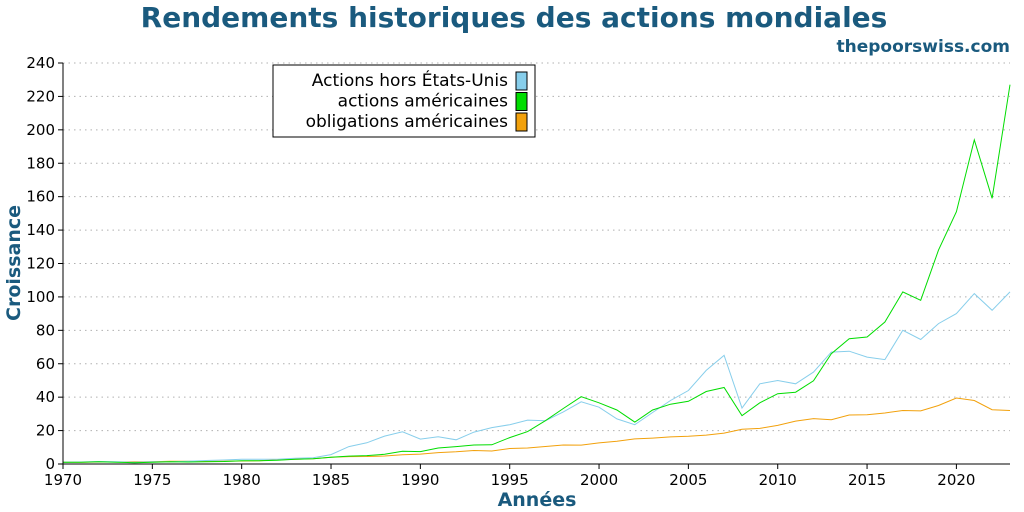  I want to click on x-tick-label: 2005, so click(688, 480).